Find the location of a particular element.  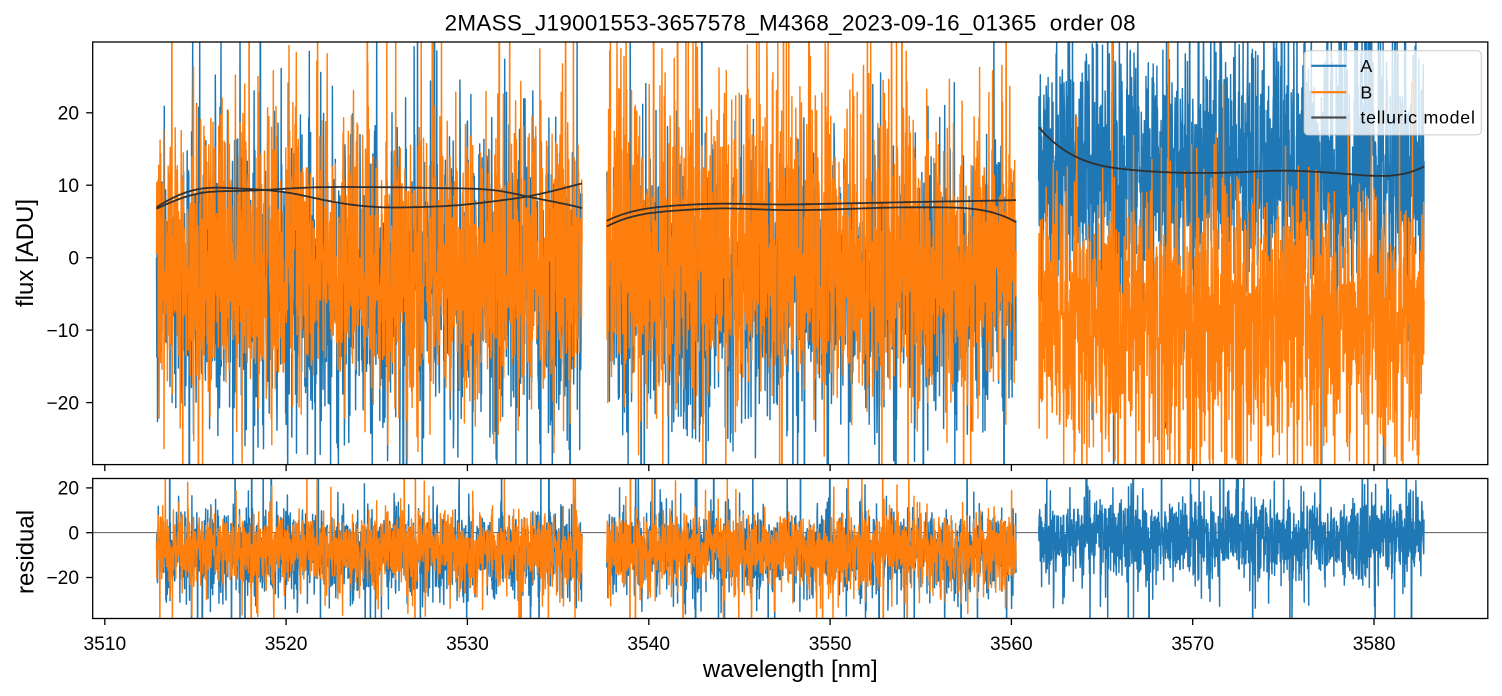

svg-text: 3530 is located at coordinates (467, 644).